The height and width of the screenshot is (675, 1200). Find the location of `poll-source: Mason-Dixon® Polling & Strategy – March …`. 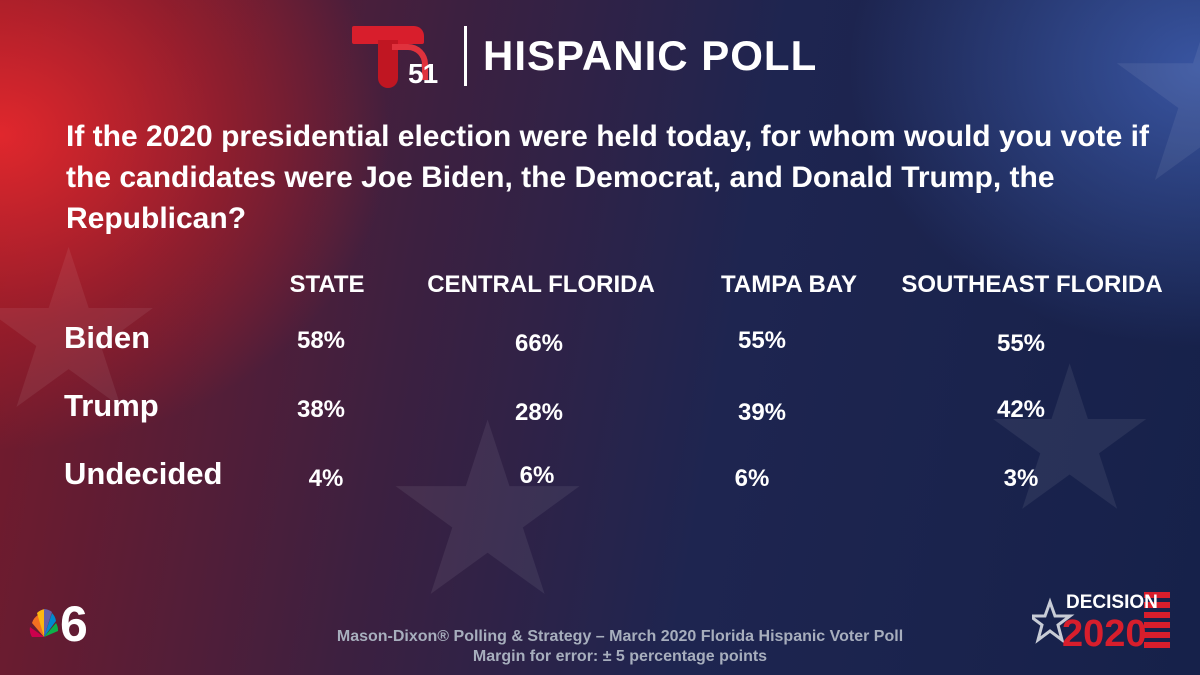

poll-source: Mason-Dixon® Polling & Strategy – March … is located at coordinates (620, 636).